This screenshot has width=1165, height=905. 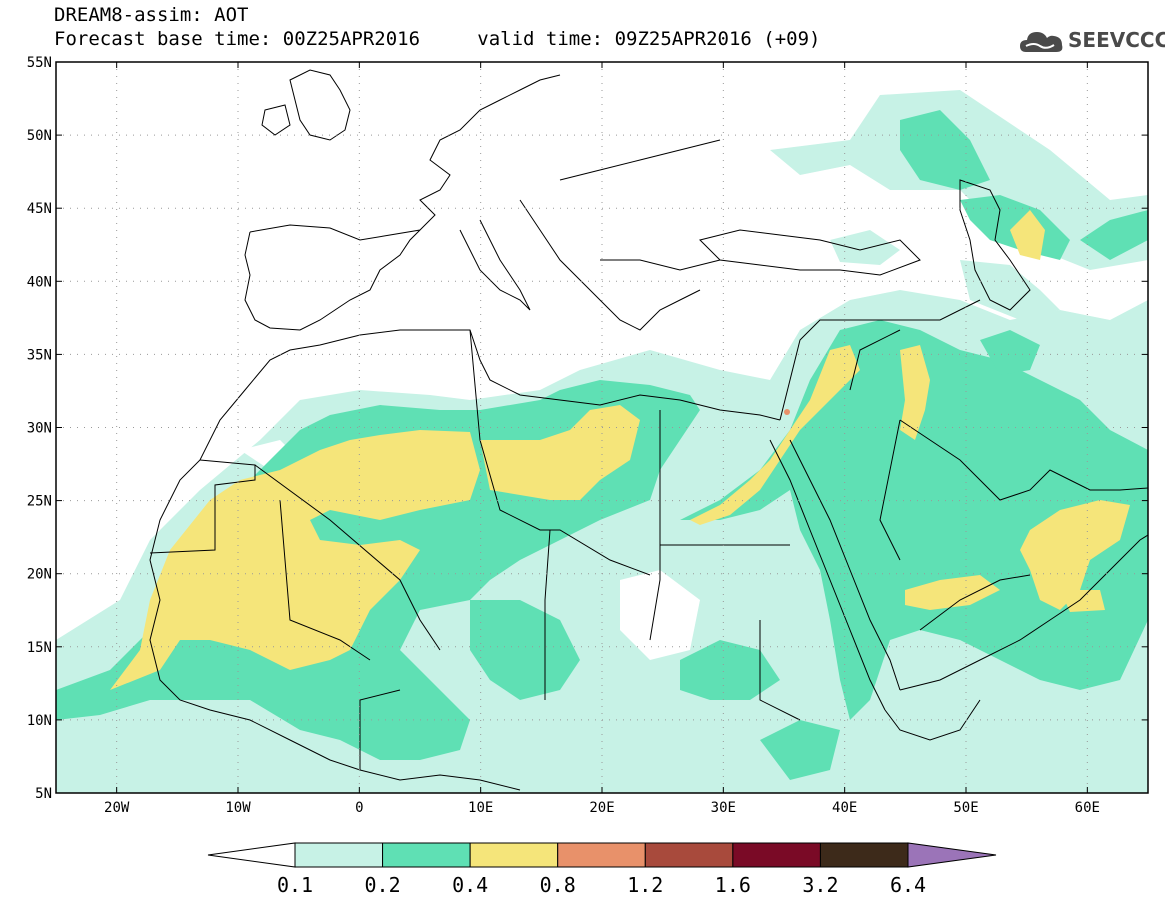 What do you see at coordinates (163, 39) in the screenshot?
I see `base-time-label: Forecast base time:` at bounding box center [163, 39].